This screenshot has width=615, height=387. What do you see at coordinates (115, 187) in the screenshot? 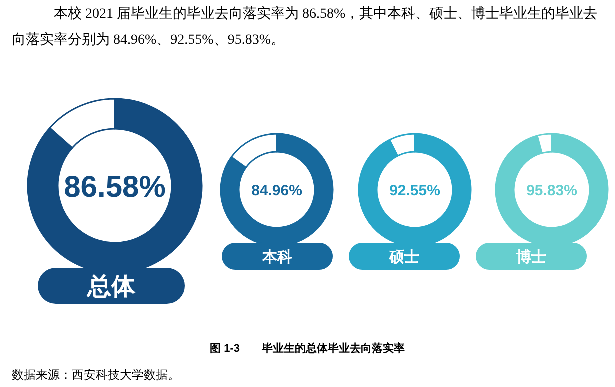
I see `data-label: 86.58%` at bounding box center [115, 187].